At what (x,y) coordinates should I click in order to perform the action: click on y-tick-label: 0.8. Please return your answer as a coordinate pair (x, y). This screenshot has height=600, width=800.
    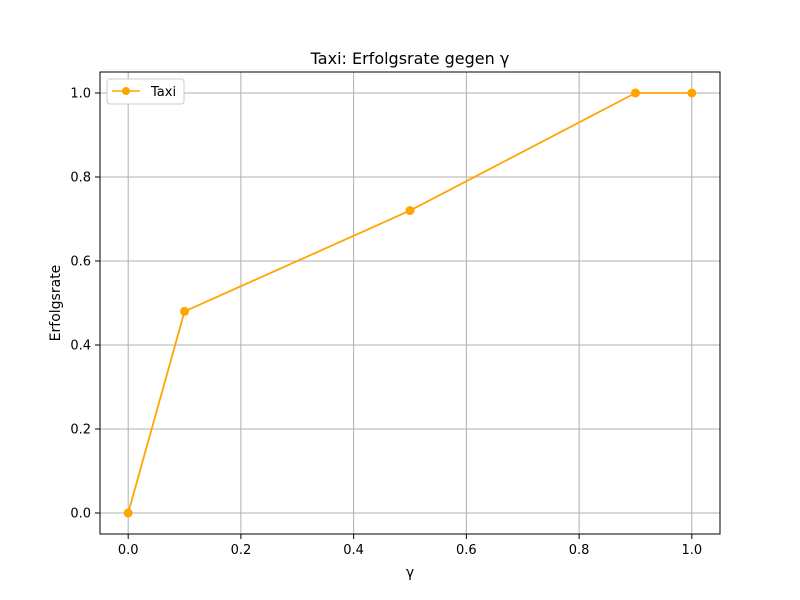
    Looking at the image, I should click on (80, 178).